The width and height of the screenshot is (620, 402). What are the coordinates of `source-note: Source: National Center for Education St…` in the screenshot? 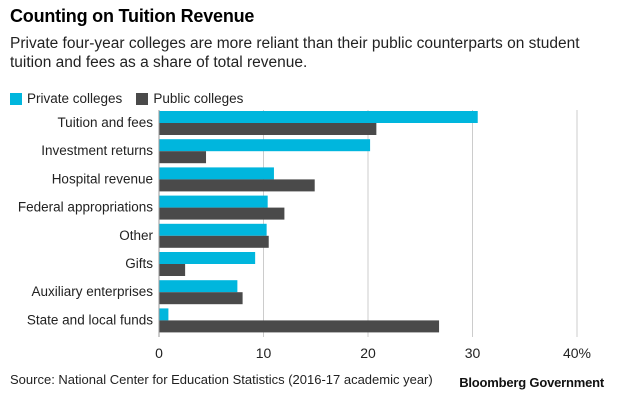 It's located at (221, 379).